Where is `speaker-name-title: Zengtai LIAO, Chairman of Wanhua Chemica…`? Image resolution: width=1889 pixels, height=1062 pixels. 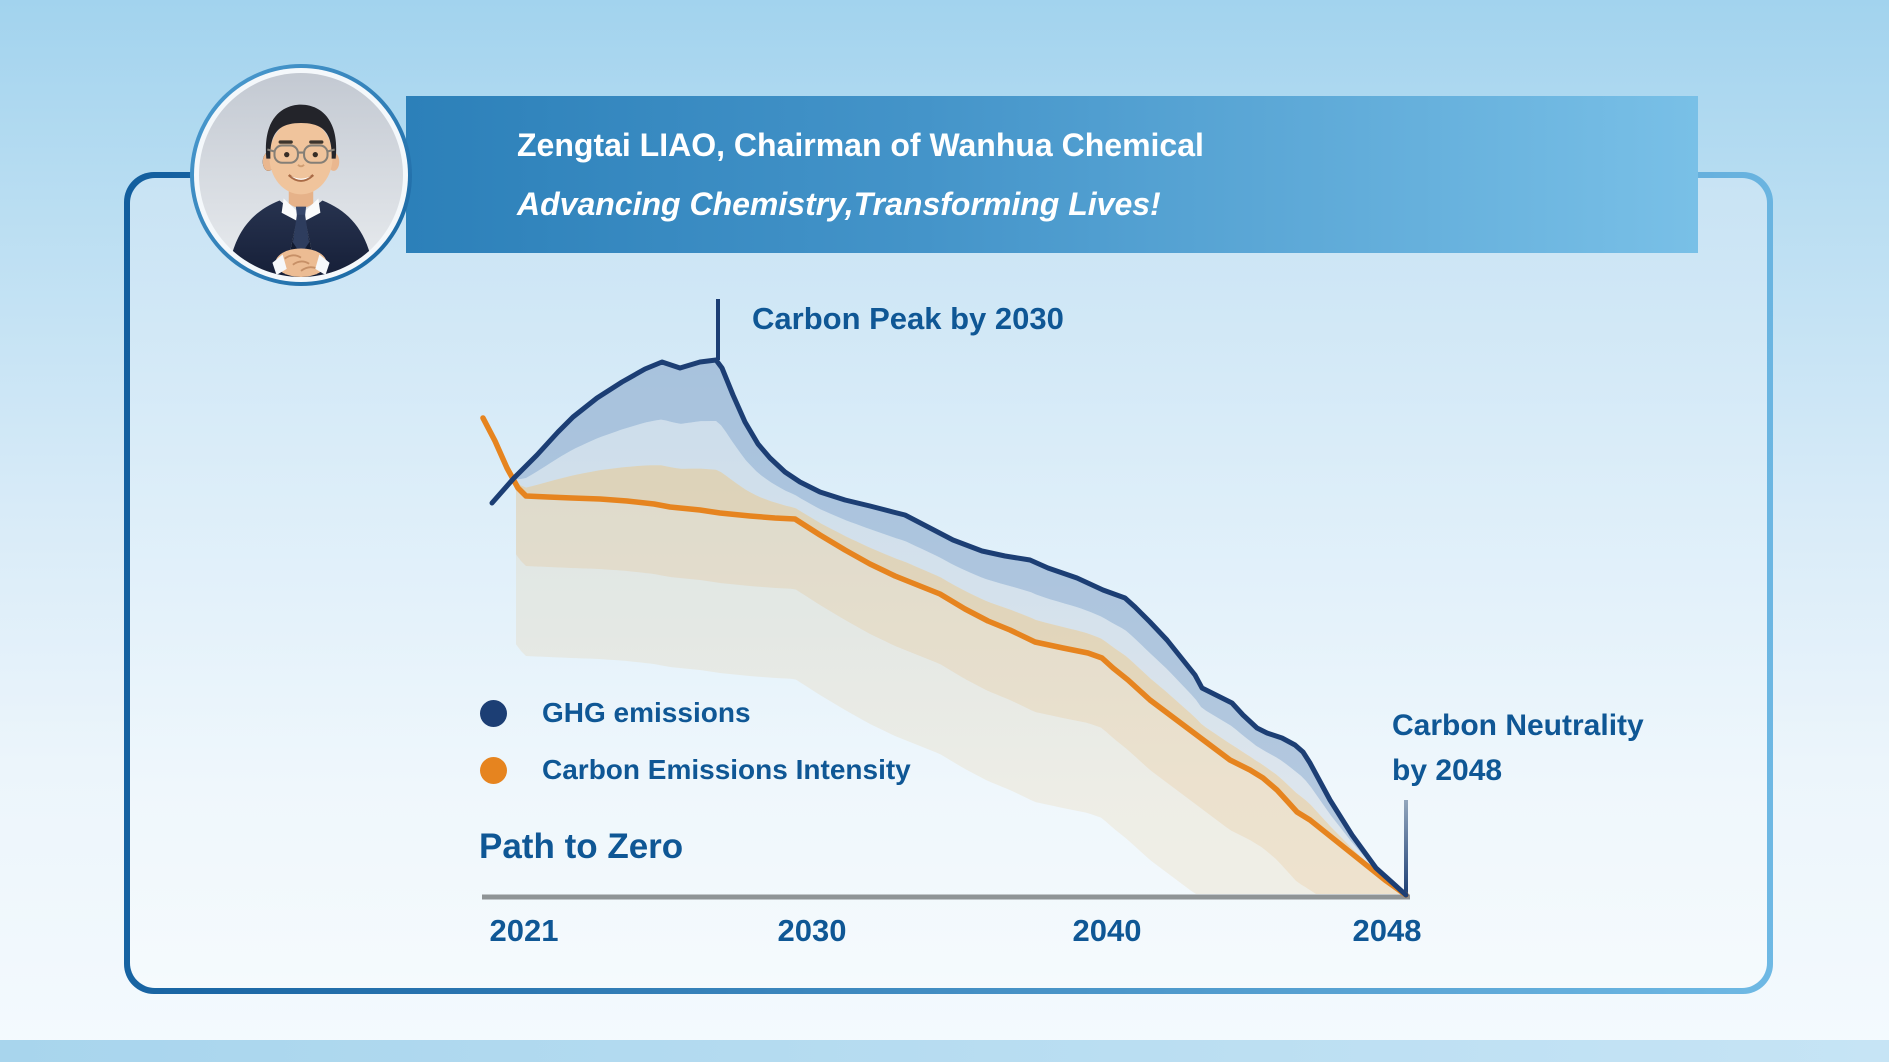
speaker-name-title: Zengtai LIAO, Chairman of Wanhua Chemica… is located at coordinates (860, 145).